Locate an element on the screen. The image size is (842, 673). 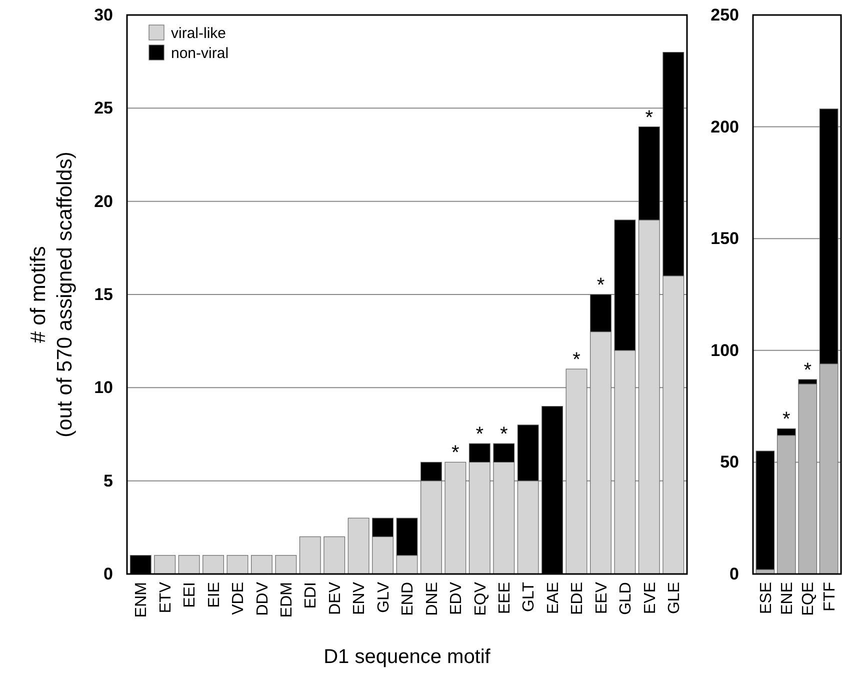
y-tick-label: 5 is located at coordinates (108, 480).